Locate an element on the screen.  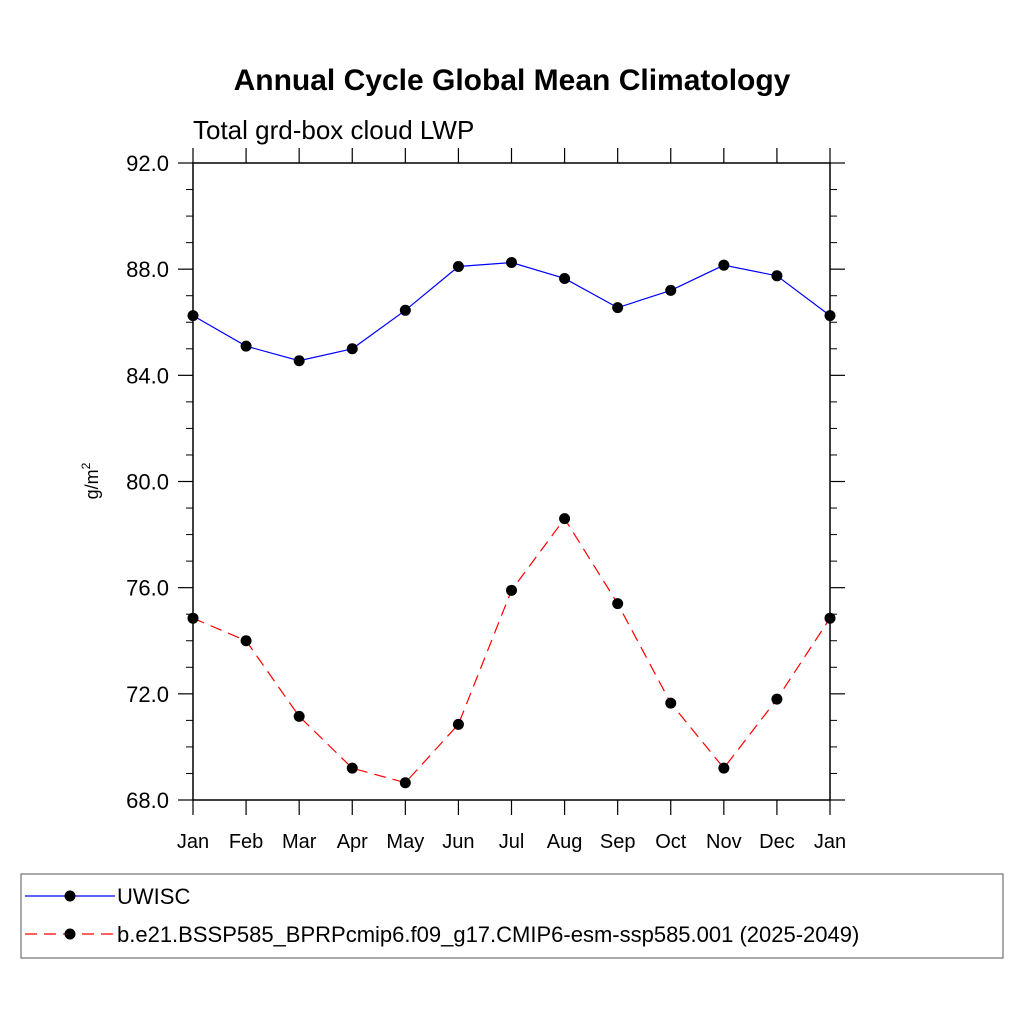
x-tick-label: Jun is located at coordinates (458, 842).